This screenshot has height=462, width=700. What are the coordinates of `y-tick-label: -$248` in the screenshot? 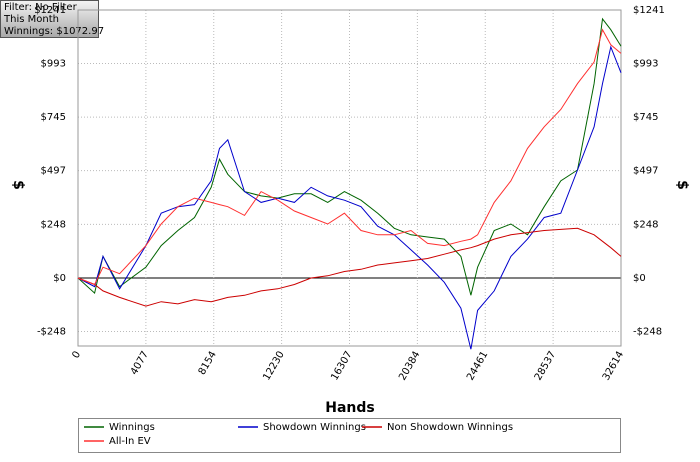 It's located at (51, 332).